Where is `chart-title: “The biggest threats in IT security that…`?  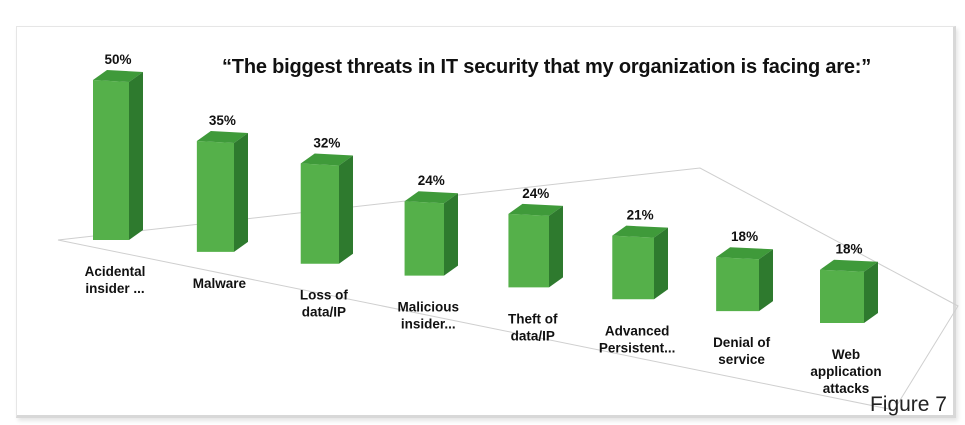
chart-title: “The biggest threats in IT security that… is located at coordinates (547, 67).